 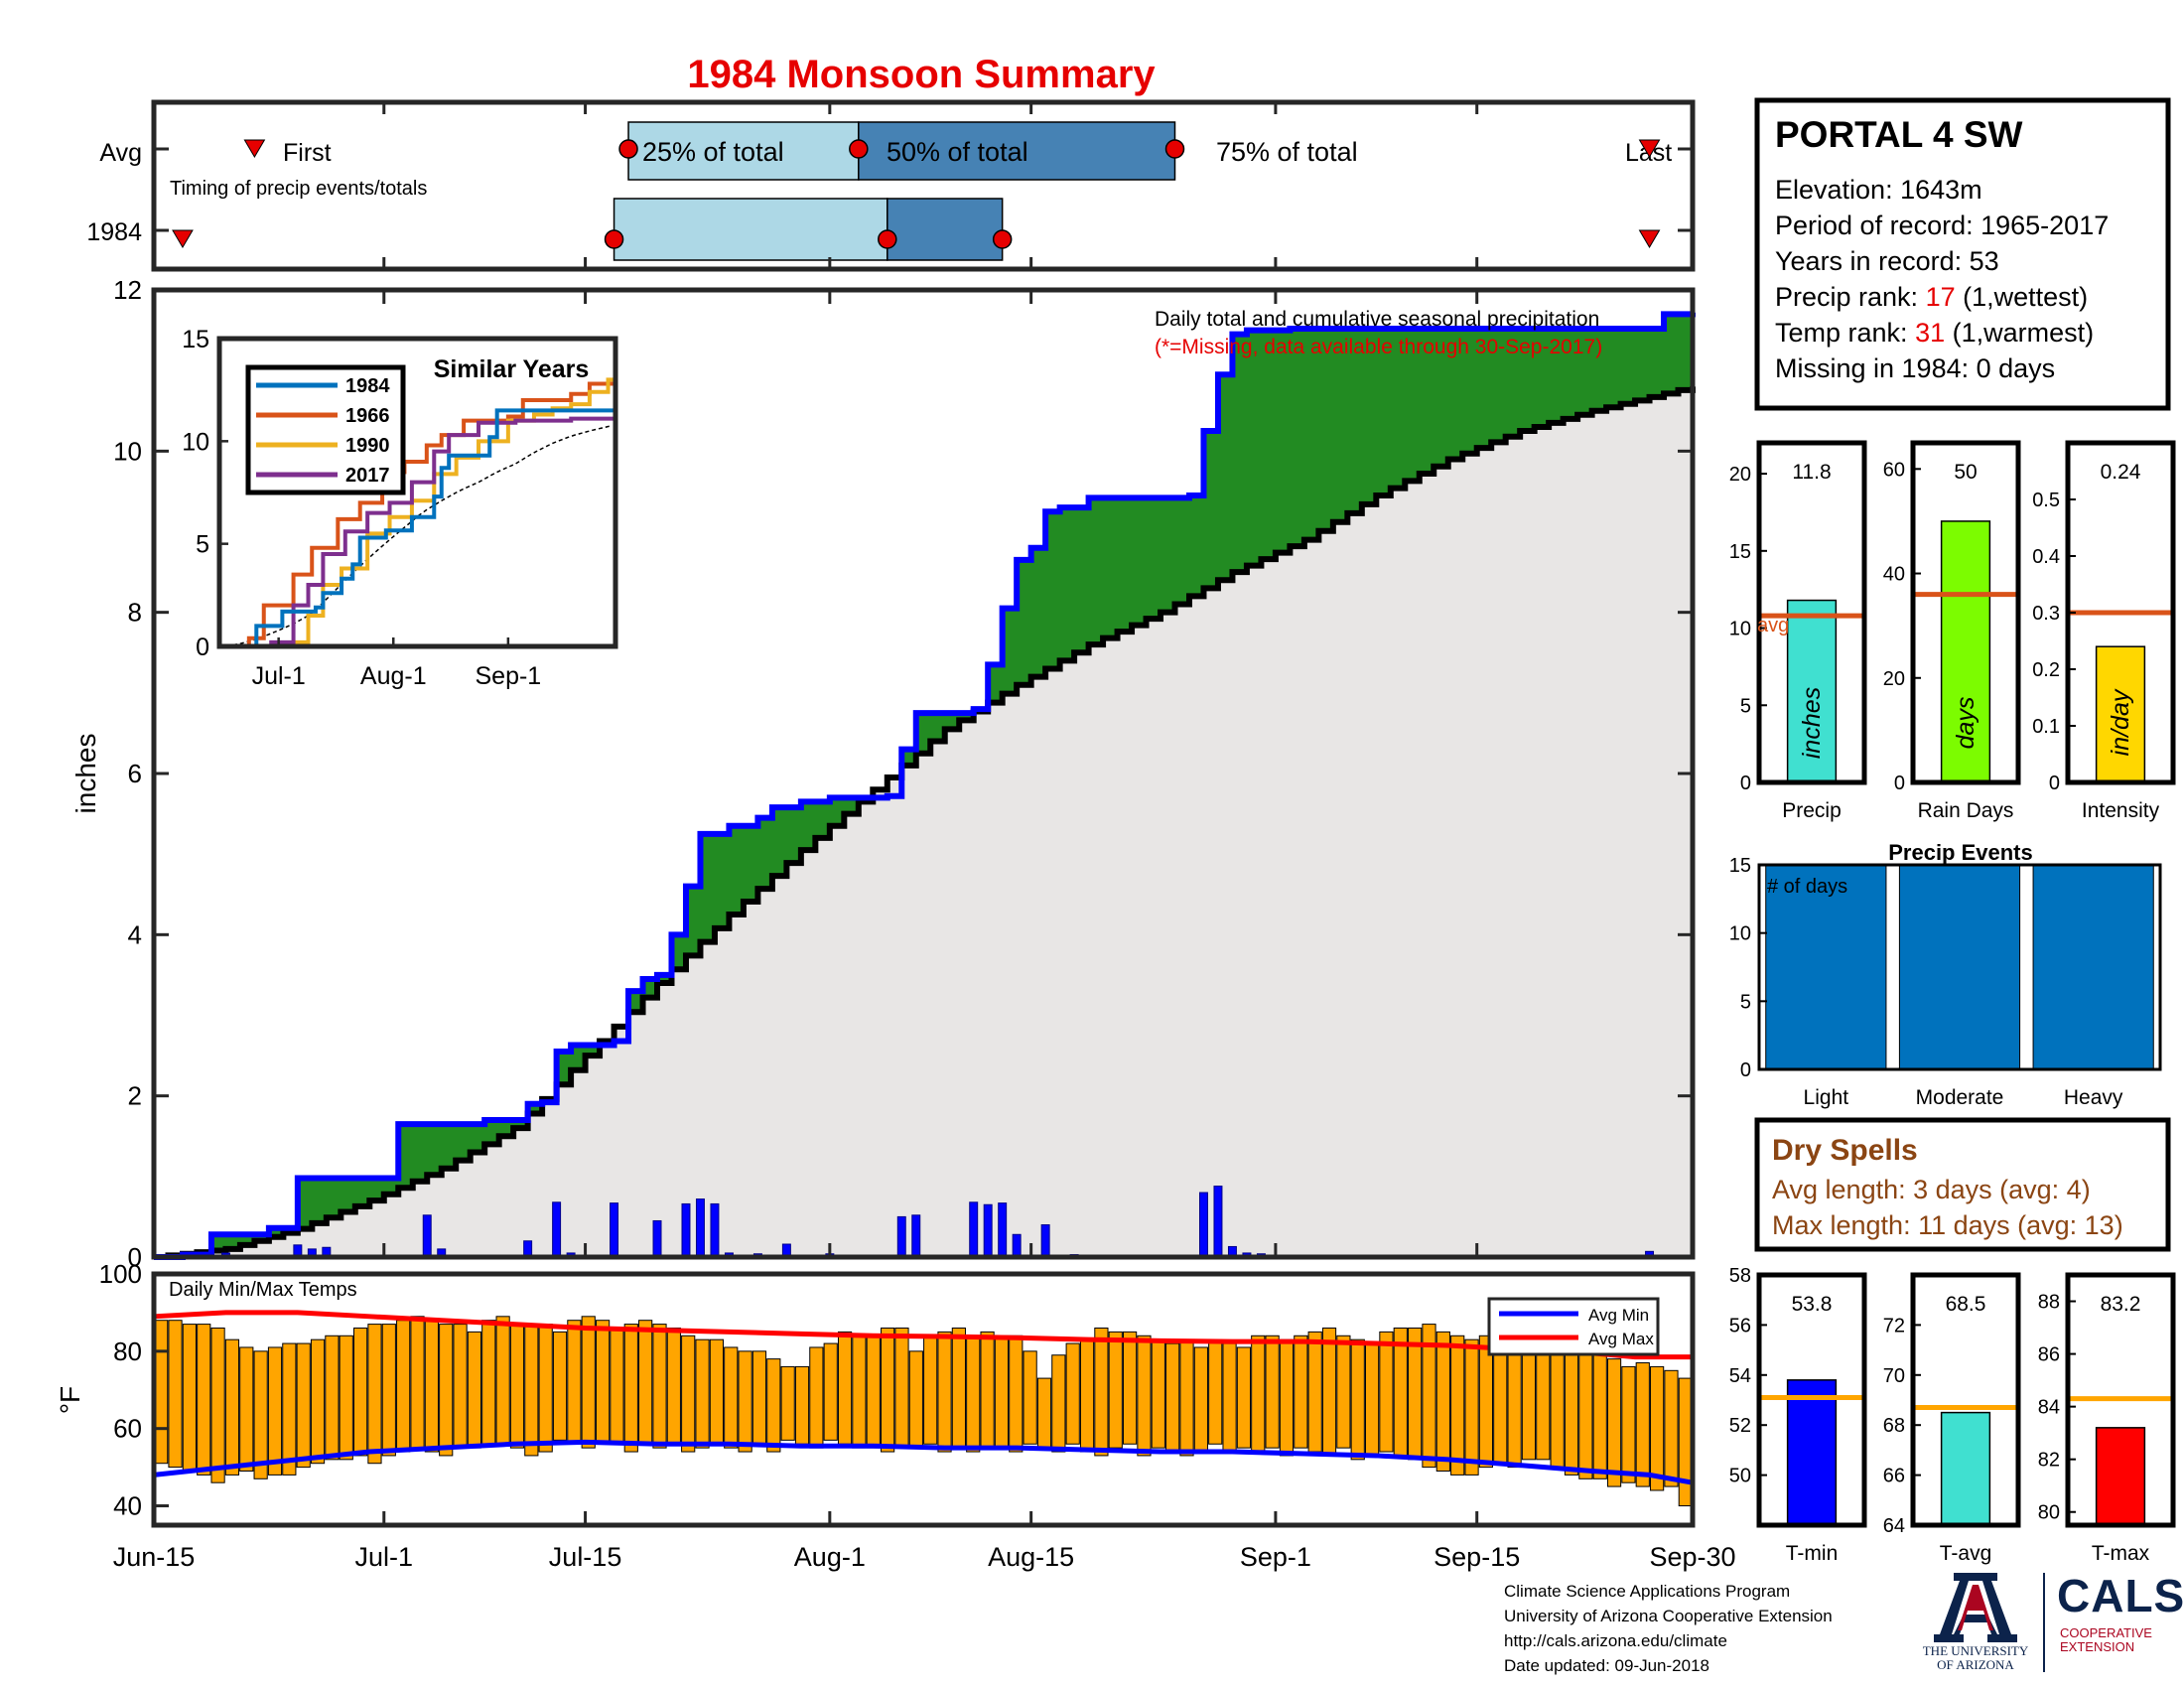 I want to click on temp-summary-y-tick-label: 50, so click(x=1740, y=1476).